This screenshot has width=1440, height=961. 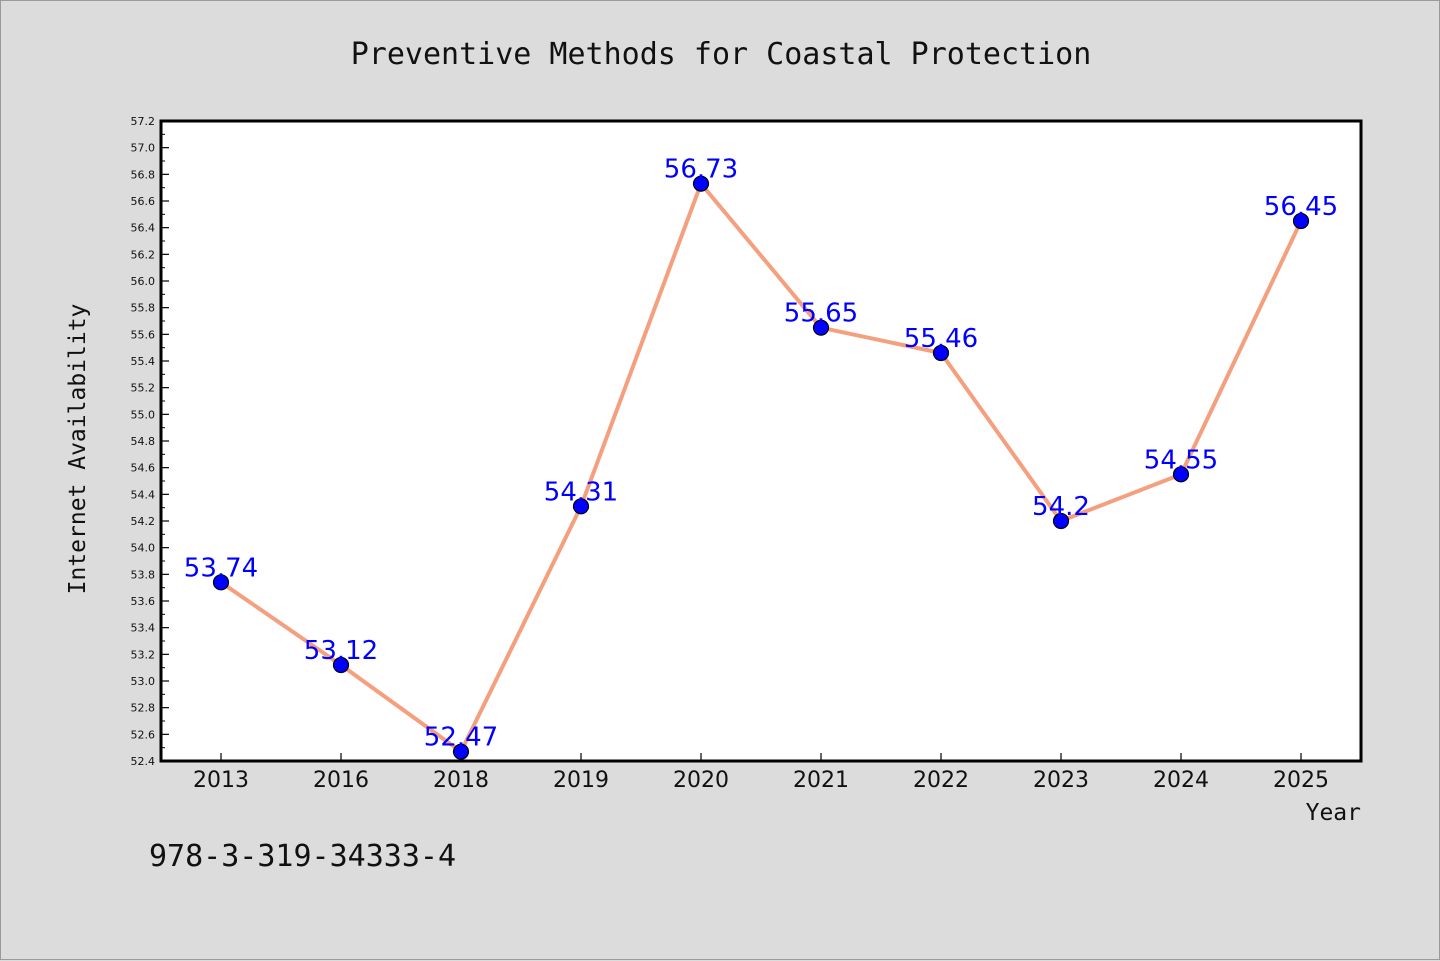 I want to click on x-tick-label: 2019, so click(x=581, y=780).